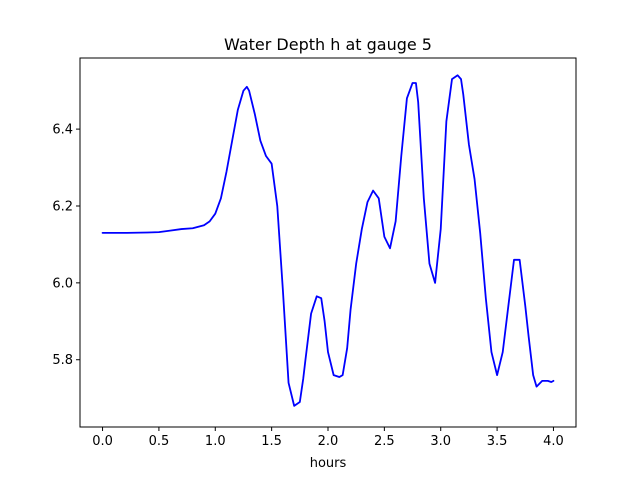  What do you see at coordinates (215, 441) in the screenshot?
I see `x-tick-label: 1.0` at bounding box center [215, 441].